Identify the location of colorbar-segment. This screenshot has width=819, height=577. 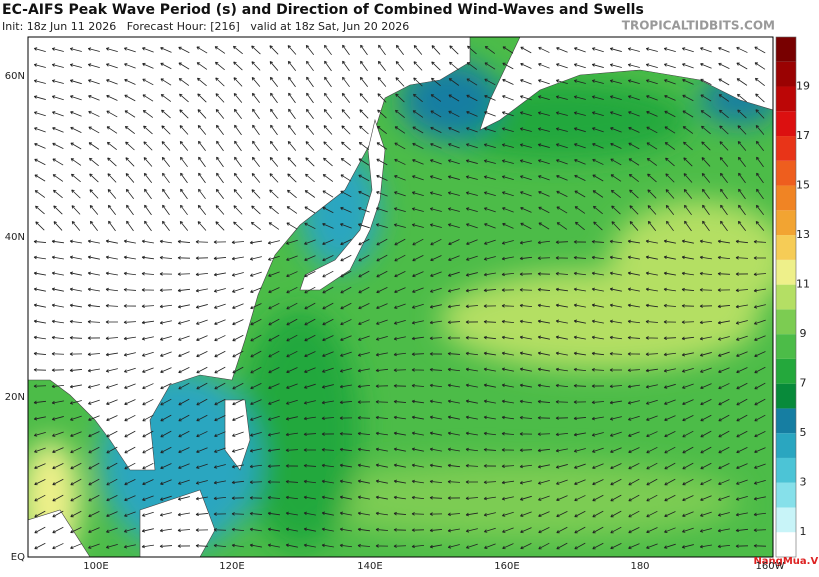
(786, 421).